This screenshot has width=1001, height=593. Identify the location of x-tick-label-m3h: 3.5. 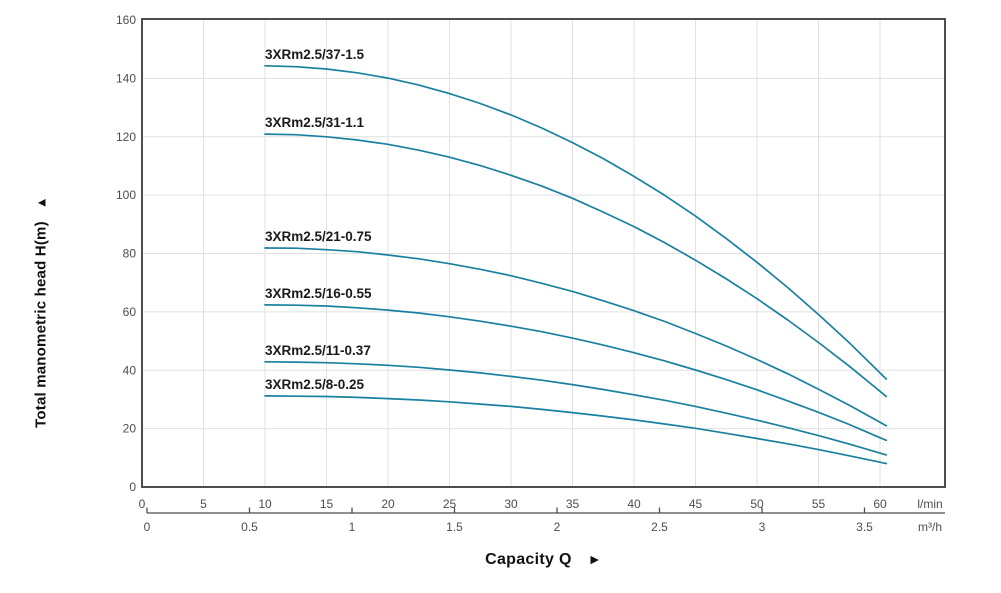
(864, 527).